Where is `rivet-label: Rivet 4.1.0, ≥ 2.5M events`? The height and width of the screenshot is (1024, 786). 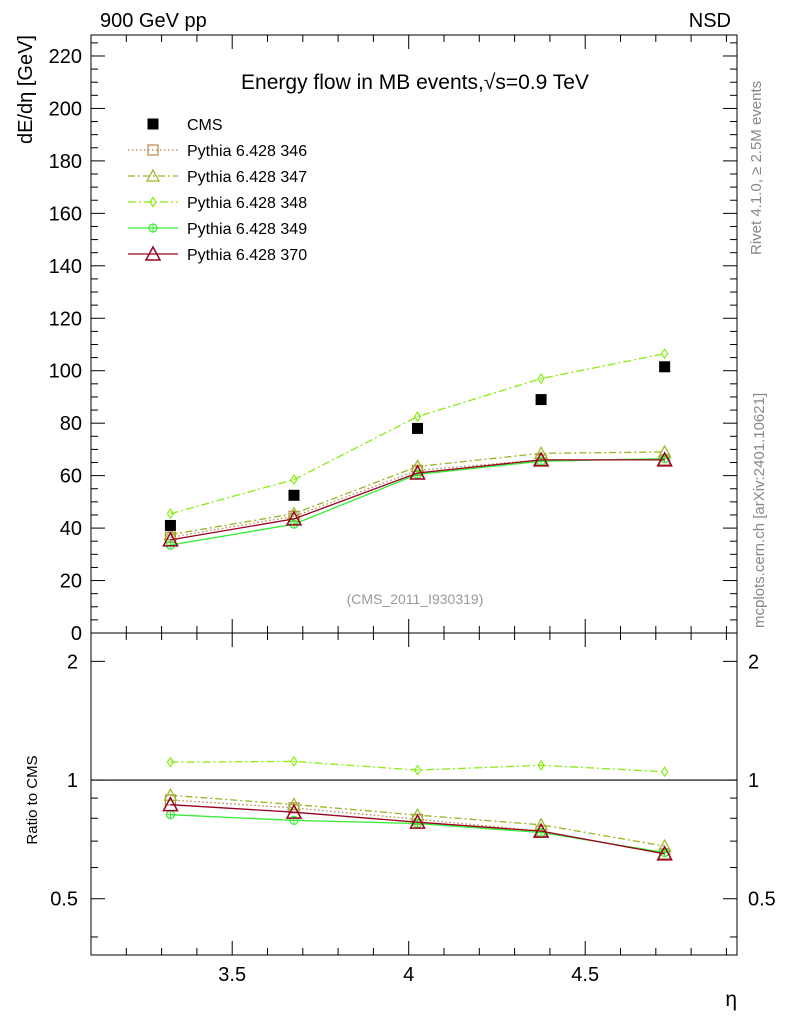
rivet-label: Rivet 4.1.0, ≥ 2.5M events is located at coordinates (756, 168).